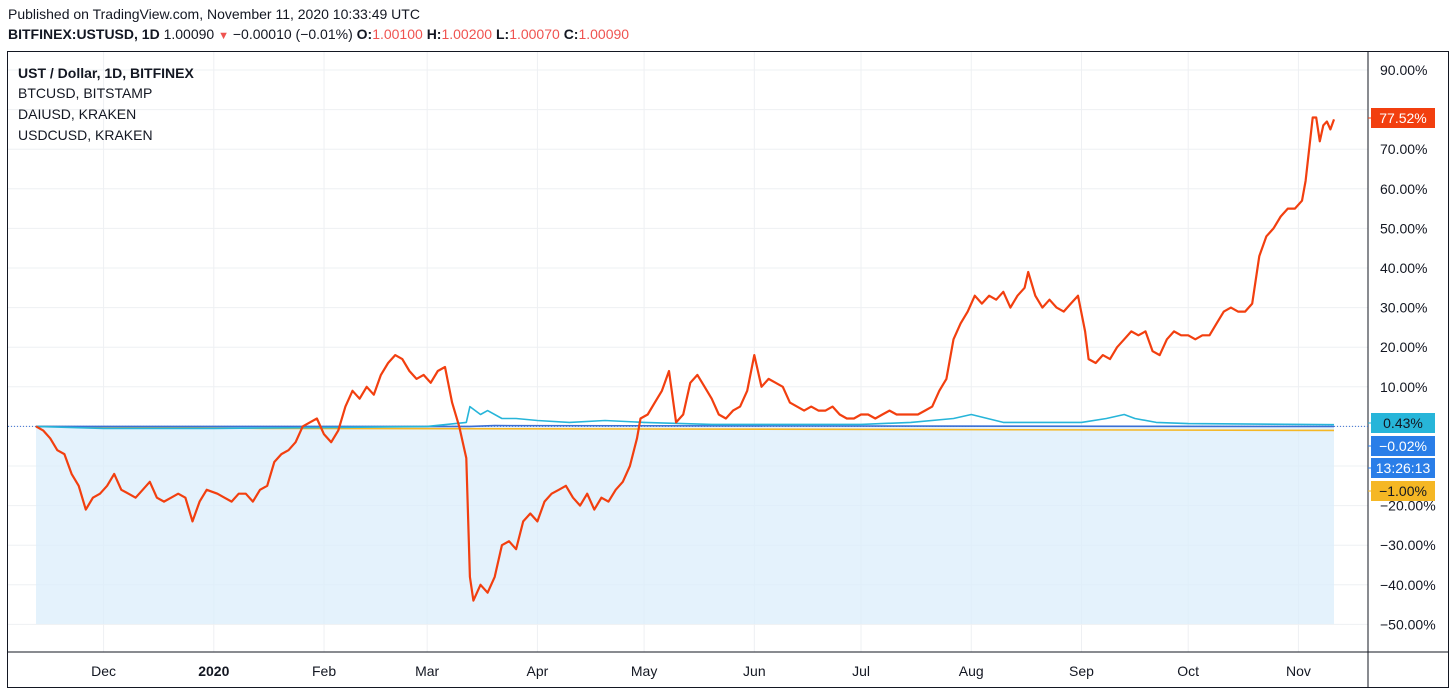  What do you see at coordinates (754, 671) in the screenshot?
I see `x-tick-label: Jun` at bounding box center [754, 671].